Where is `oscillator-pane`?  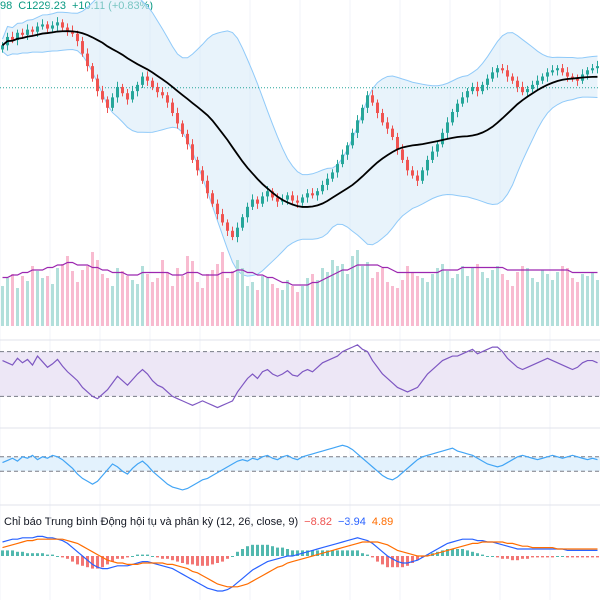
oscillator-pane is located at coordinates (300, 467).